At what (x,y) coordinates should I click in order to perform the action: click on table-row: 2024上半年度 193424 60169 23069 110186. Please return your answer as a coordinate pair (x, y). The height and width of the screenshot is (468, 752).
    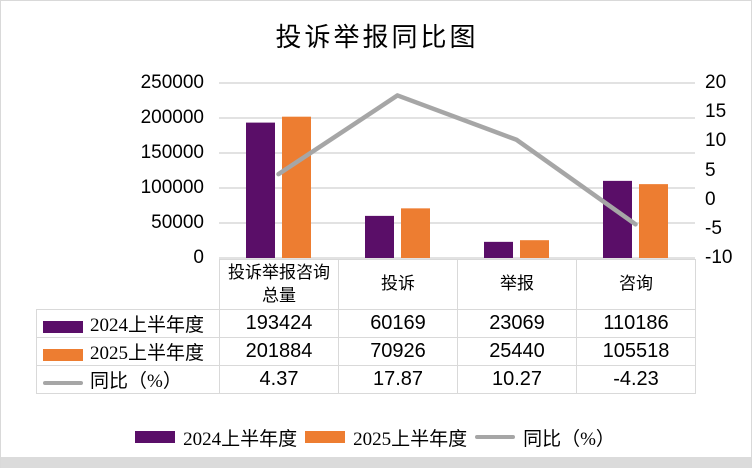
    Looking at the image, I should click on (366, 323).